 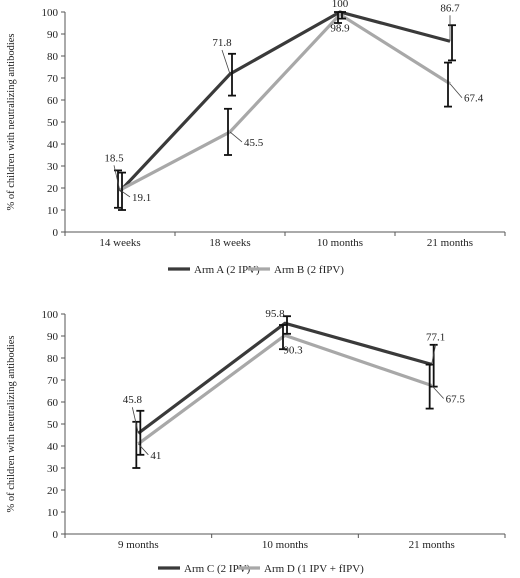 What do you see at coordinates (222, 43) in the screenshot?
I see `data-label: 71.8` at bounding box center [222, 43].